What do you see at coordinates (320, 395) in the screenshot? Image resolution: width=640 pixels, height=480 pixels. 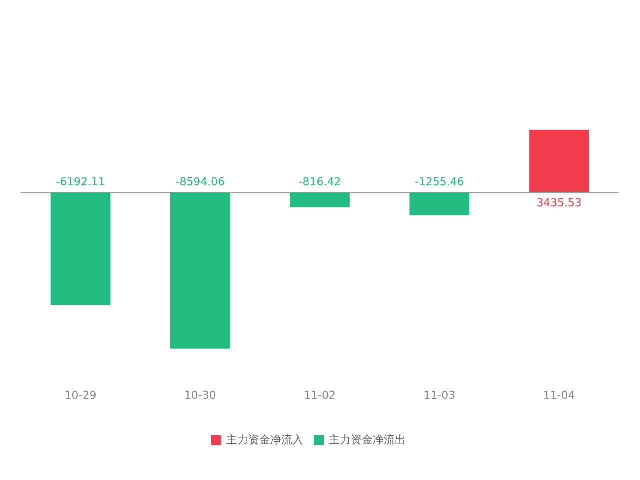 I see `x-tick-label: 11-02` at bounding box center [320, 395].